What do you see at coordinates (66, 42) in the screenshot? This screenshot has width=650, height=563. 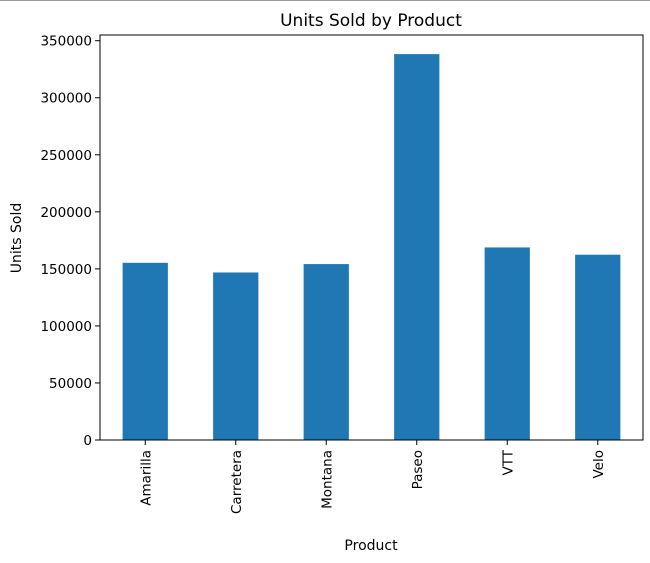 I see `y-tick-label: 350000` at bounding box center [66, 42].